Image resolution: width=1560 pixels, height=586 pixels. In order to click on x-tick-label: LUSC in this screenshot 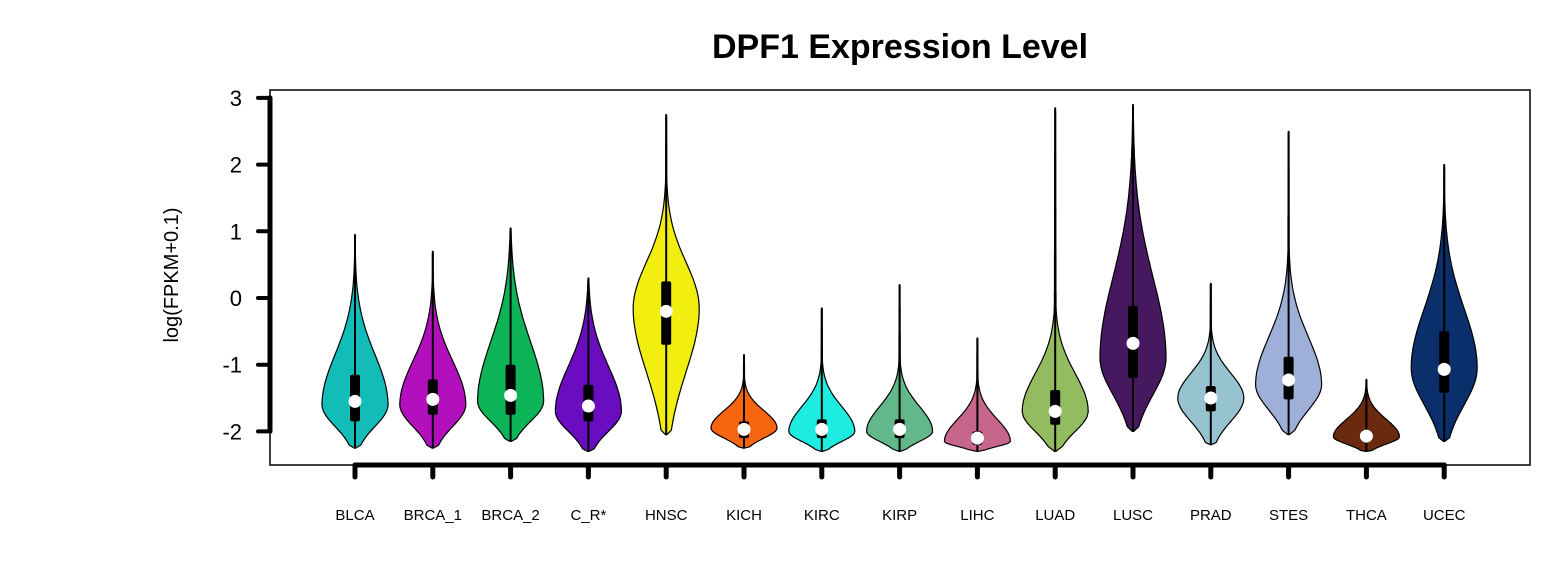, I will do `click(1133, 515)`.